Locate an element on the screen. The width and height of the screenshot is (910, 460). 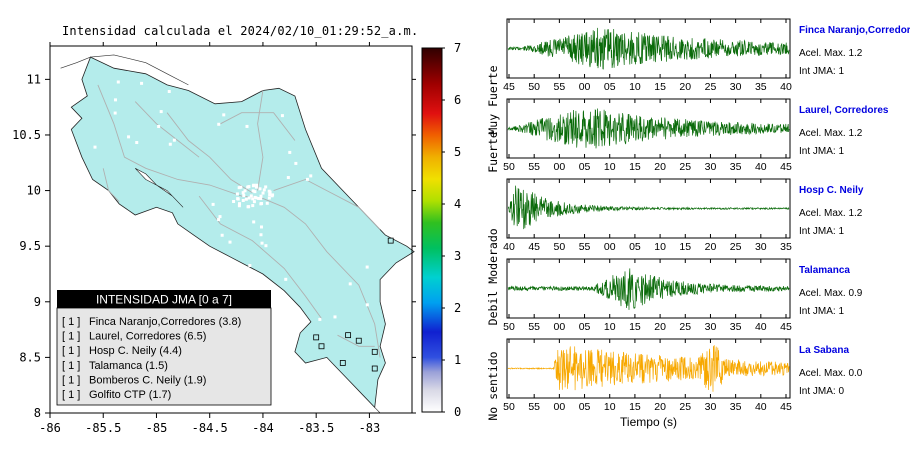
colorbar-tick-label: 3 is located at coordinates (457, 256).